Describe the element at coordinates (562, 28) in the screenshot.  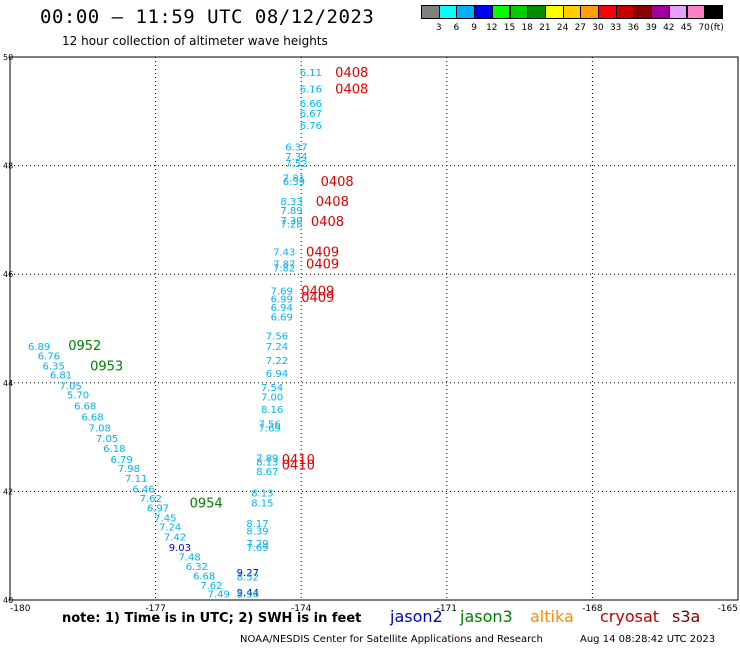
I see `scale-label: 24` at that location.